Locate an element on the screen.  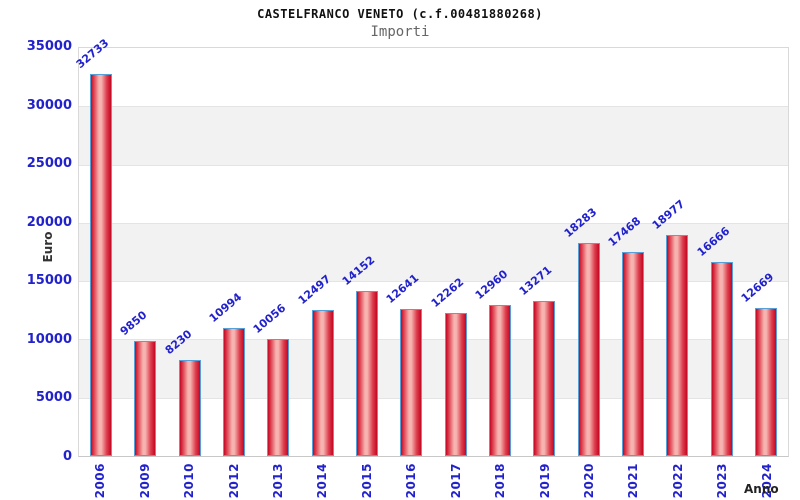
bar-2017: 12262 is located at coordinates (447, 365).